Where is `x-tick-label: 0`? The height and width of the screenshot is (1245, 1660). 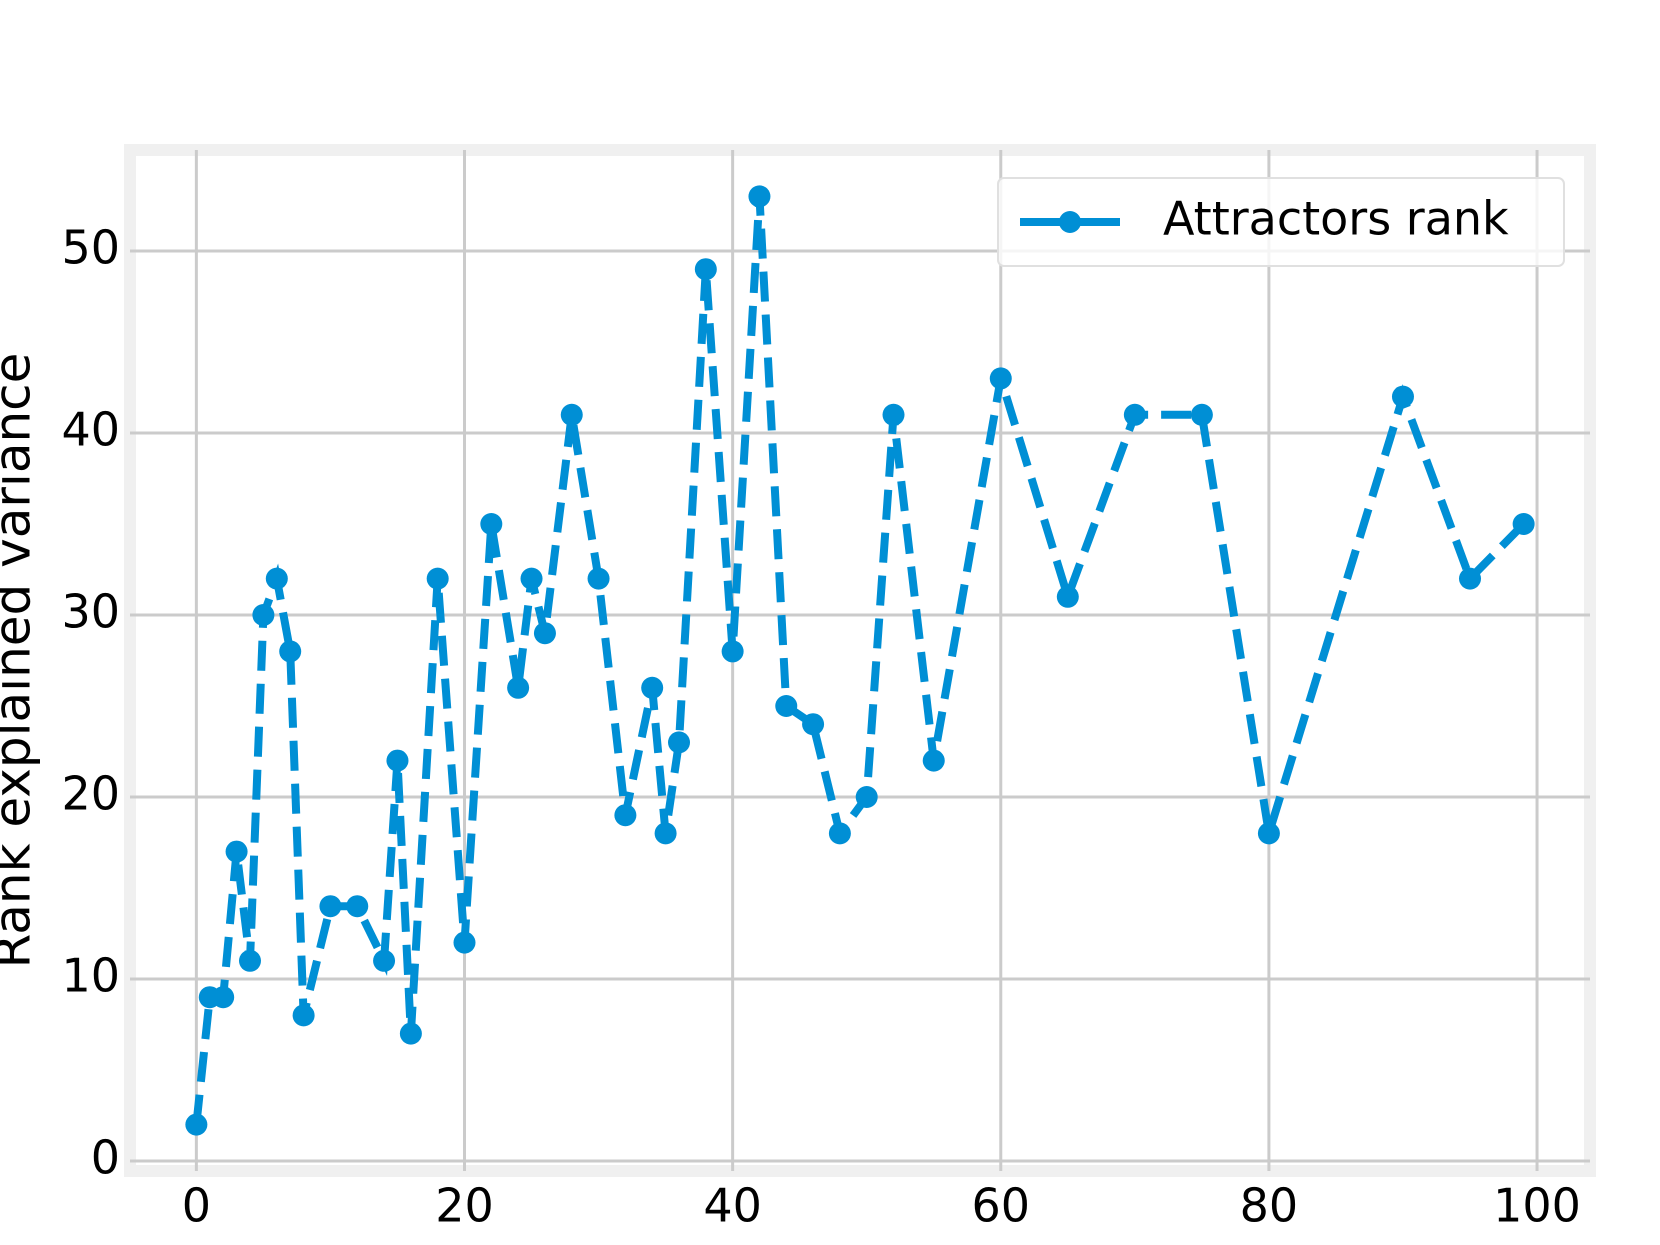
x-tick-label: 0 is located at coordinates (196, 1206).